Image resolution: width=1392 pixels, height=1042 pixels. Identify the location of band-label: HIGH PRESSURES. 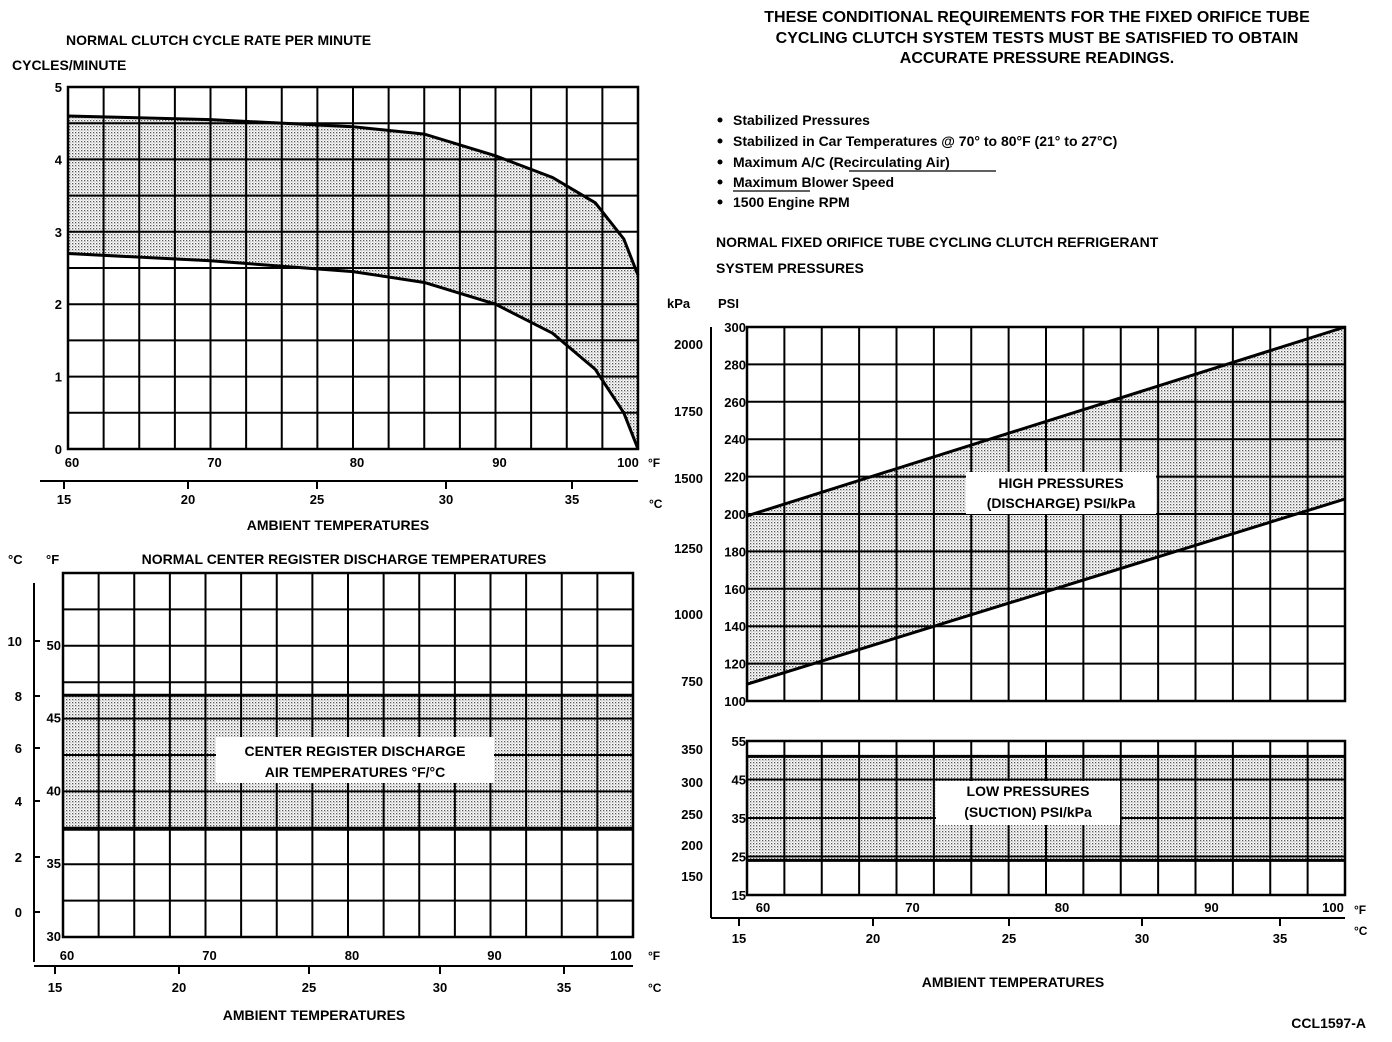
(1060, 483).